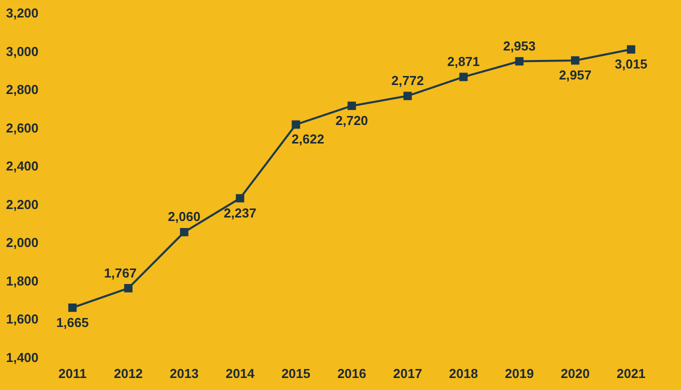 The height and width of the screenshot is (390, 681). I want to click on data-label: 2,953, so click(519, 46).